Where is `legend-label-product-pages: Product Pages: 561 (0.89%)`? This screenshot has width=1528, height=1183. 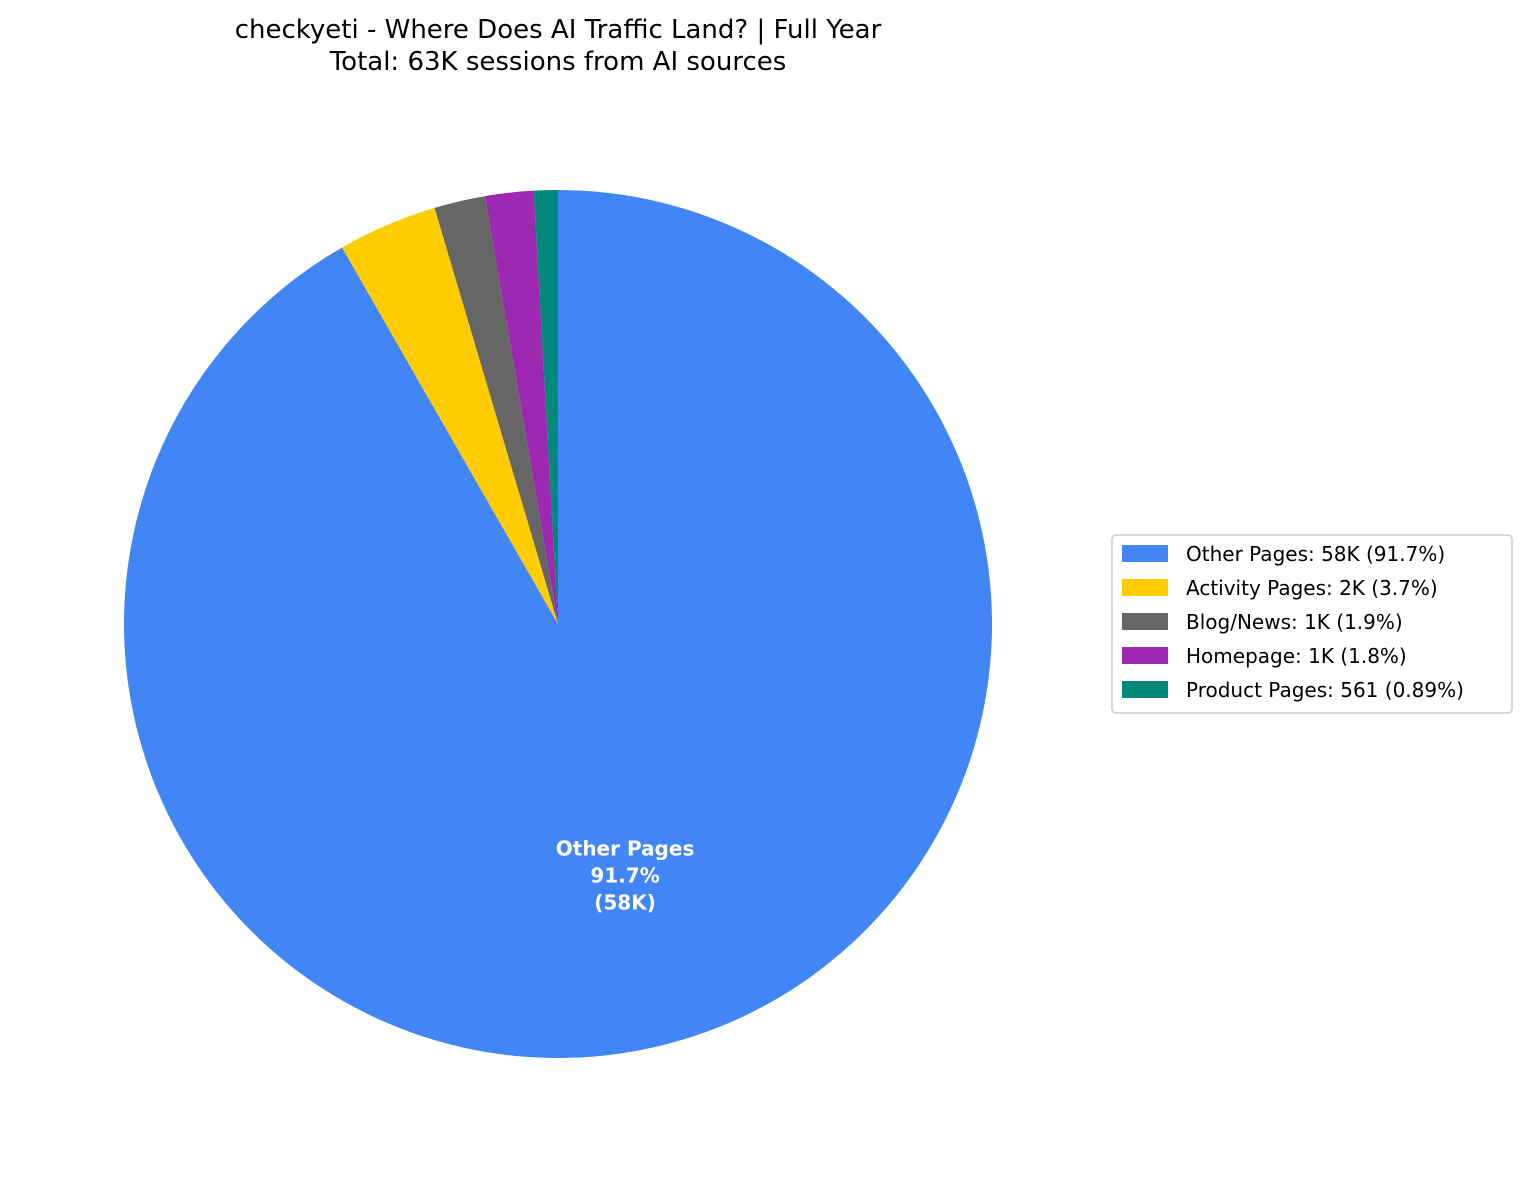 legend-label-product-pages: Product Pages: 561 (0.89%) is located at coordinates (1325, 690).